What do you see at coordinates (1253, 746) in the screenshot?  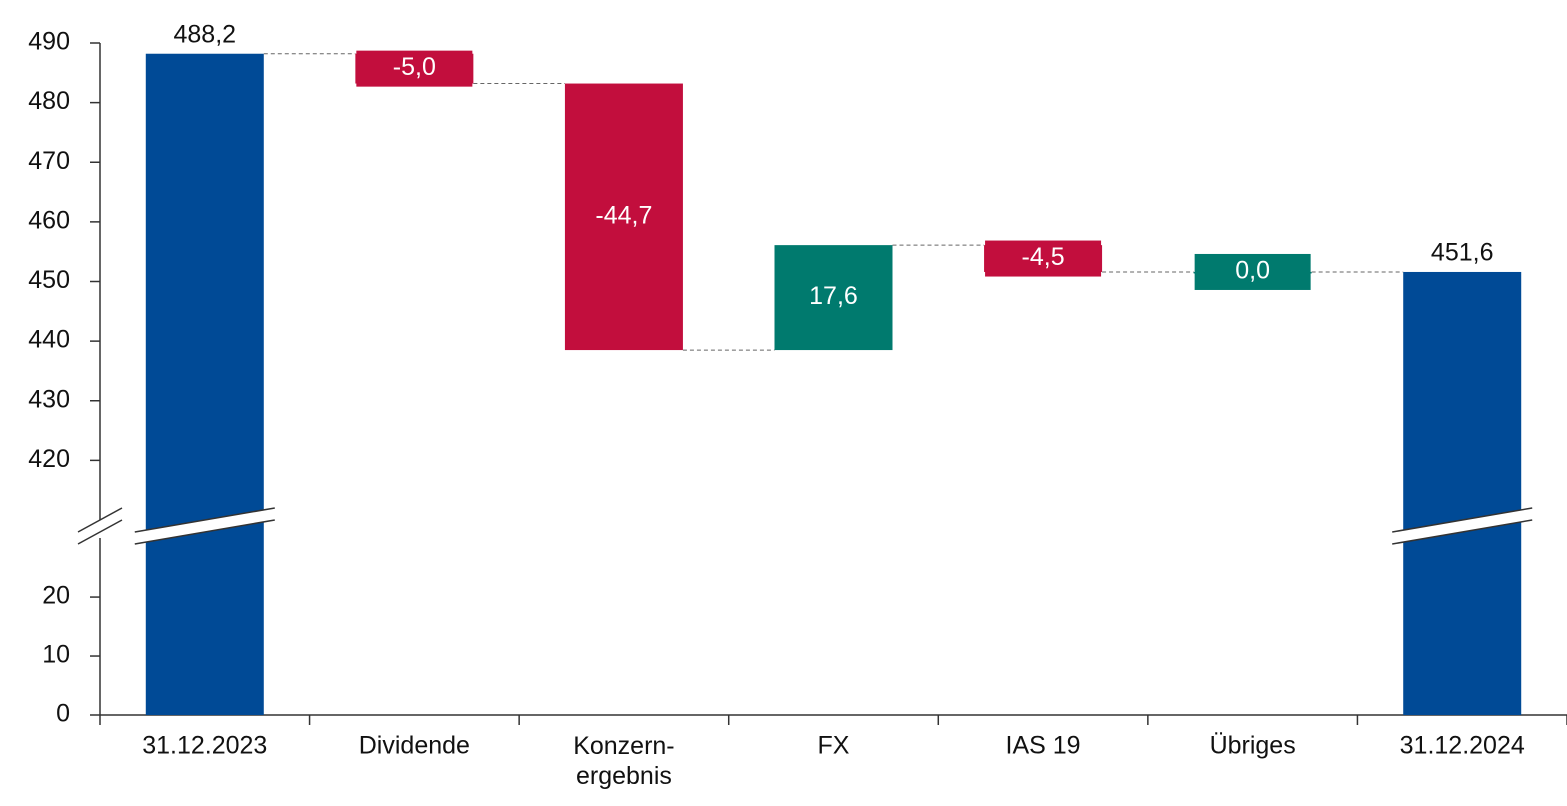 I see `x-tick-label: Übriges` at bounding box center [1253, 746].